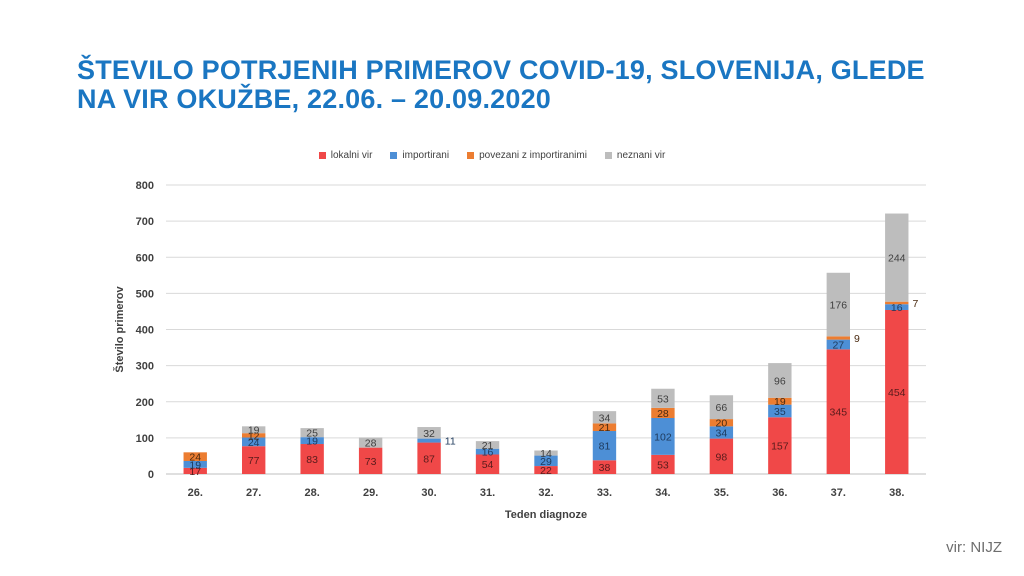 This screenshot has height=576, width=1024. I want to click on data-label: 20, so click(722, 424).